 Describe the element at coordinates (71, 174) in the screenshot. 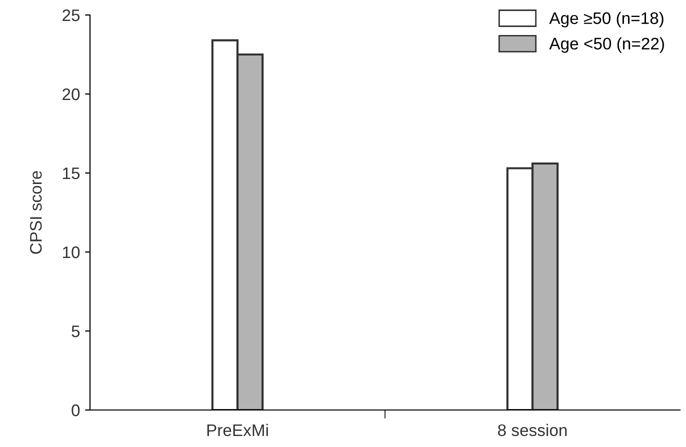

I see `y-tick-label: 15` at that location.